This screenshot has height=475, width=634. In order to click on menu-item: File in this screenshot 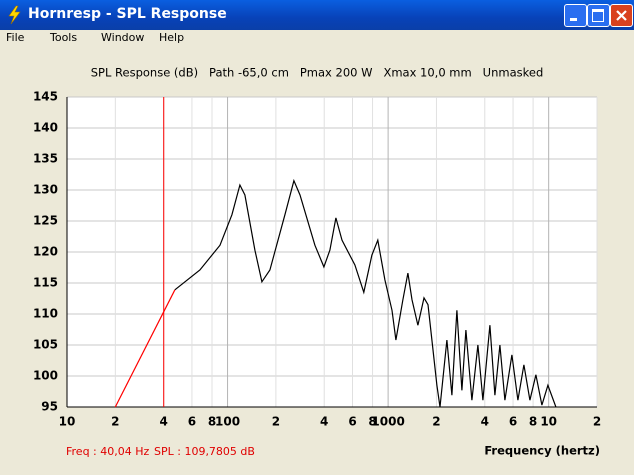, I will do `click(15, 37)`.